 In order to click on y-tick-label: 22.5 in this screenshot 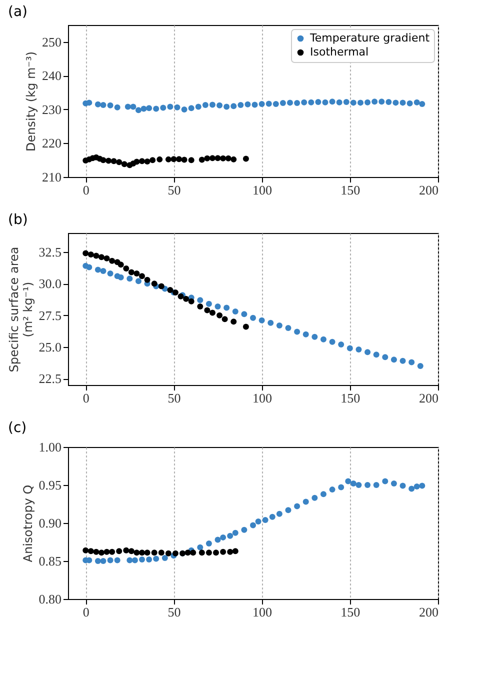, I will do `click(50, 378)`.